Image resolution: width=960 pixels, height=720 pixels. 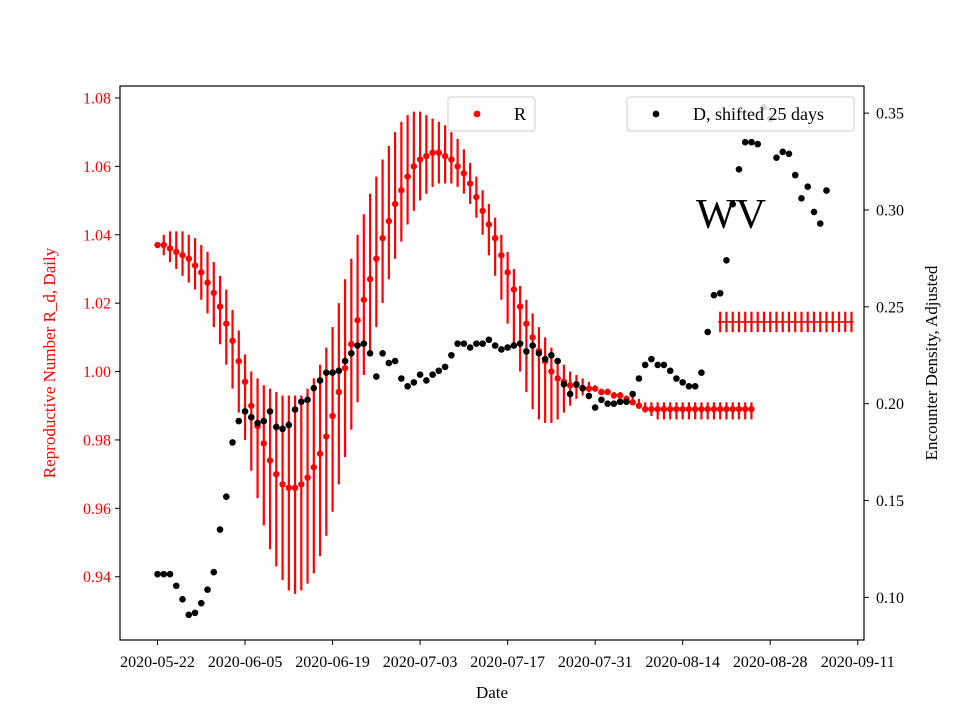 I want to click on legend-r: R, so click(x=491, y=114).